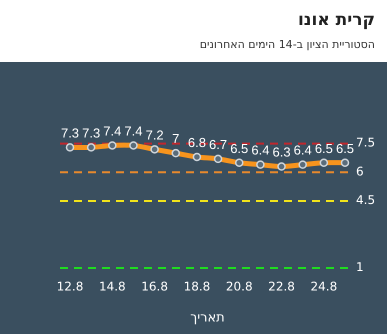 Image resolution: width=387 pixels, height=334 pixels. I want to click on chart-title: קרית אונו, so click(335, 19).